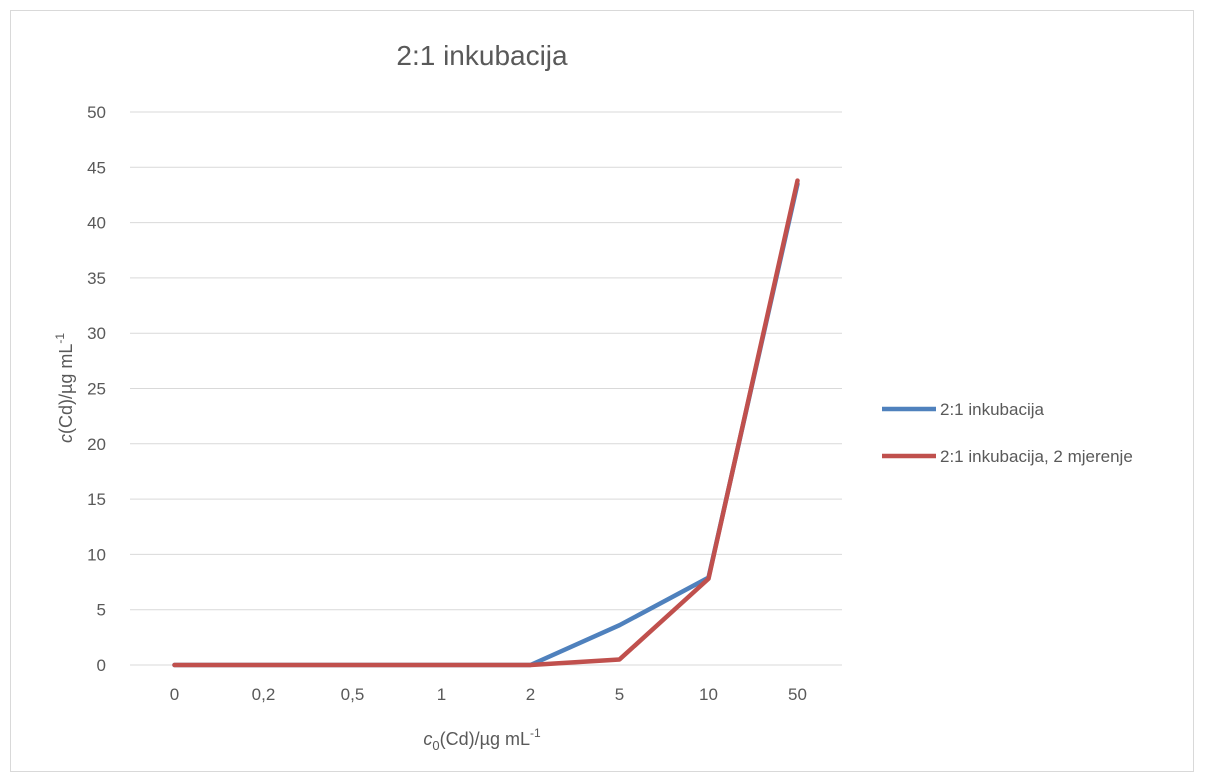 The width and height of the screenshot is (1205, 775). I want to click on legend-label: 2:1 inkubacija, 2 mjerenje, so click(1036, 456).